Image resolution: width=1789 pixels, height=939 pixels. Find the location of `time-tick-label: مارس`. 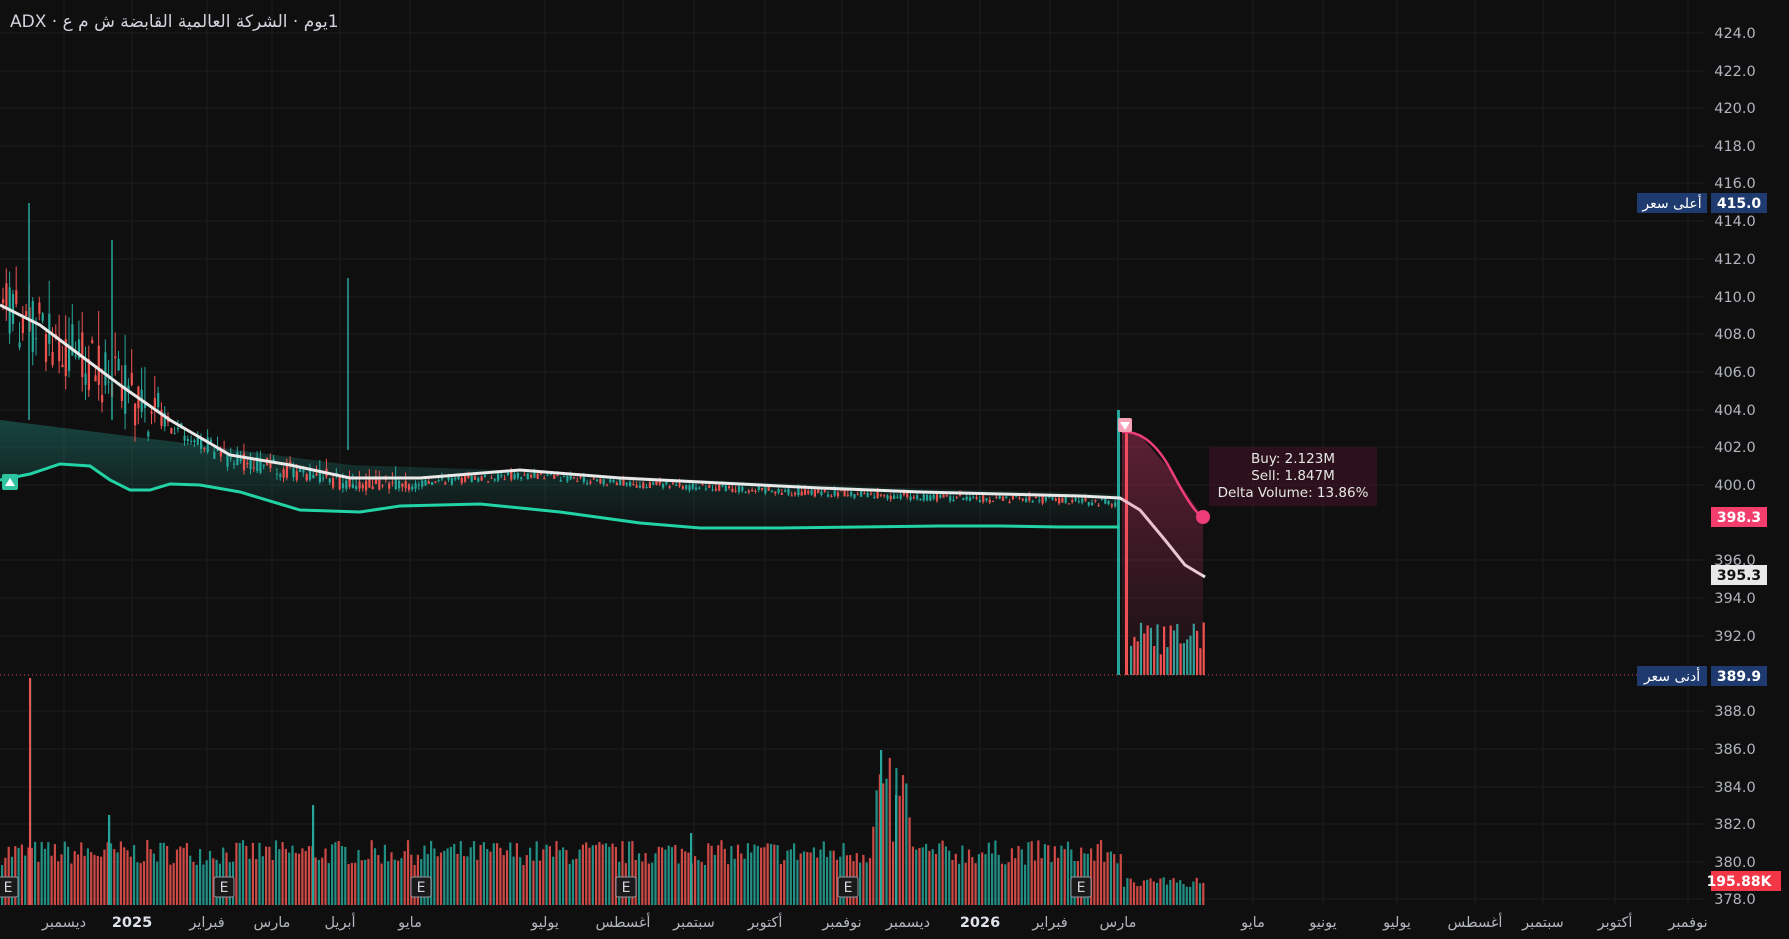

time-tick-label: مارس is located at coordinates (272, 923).